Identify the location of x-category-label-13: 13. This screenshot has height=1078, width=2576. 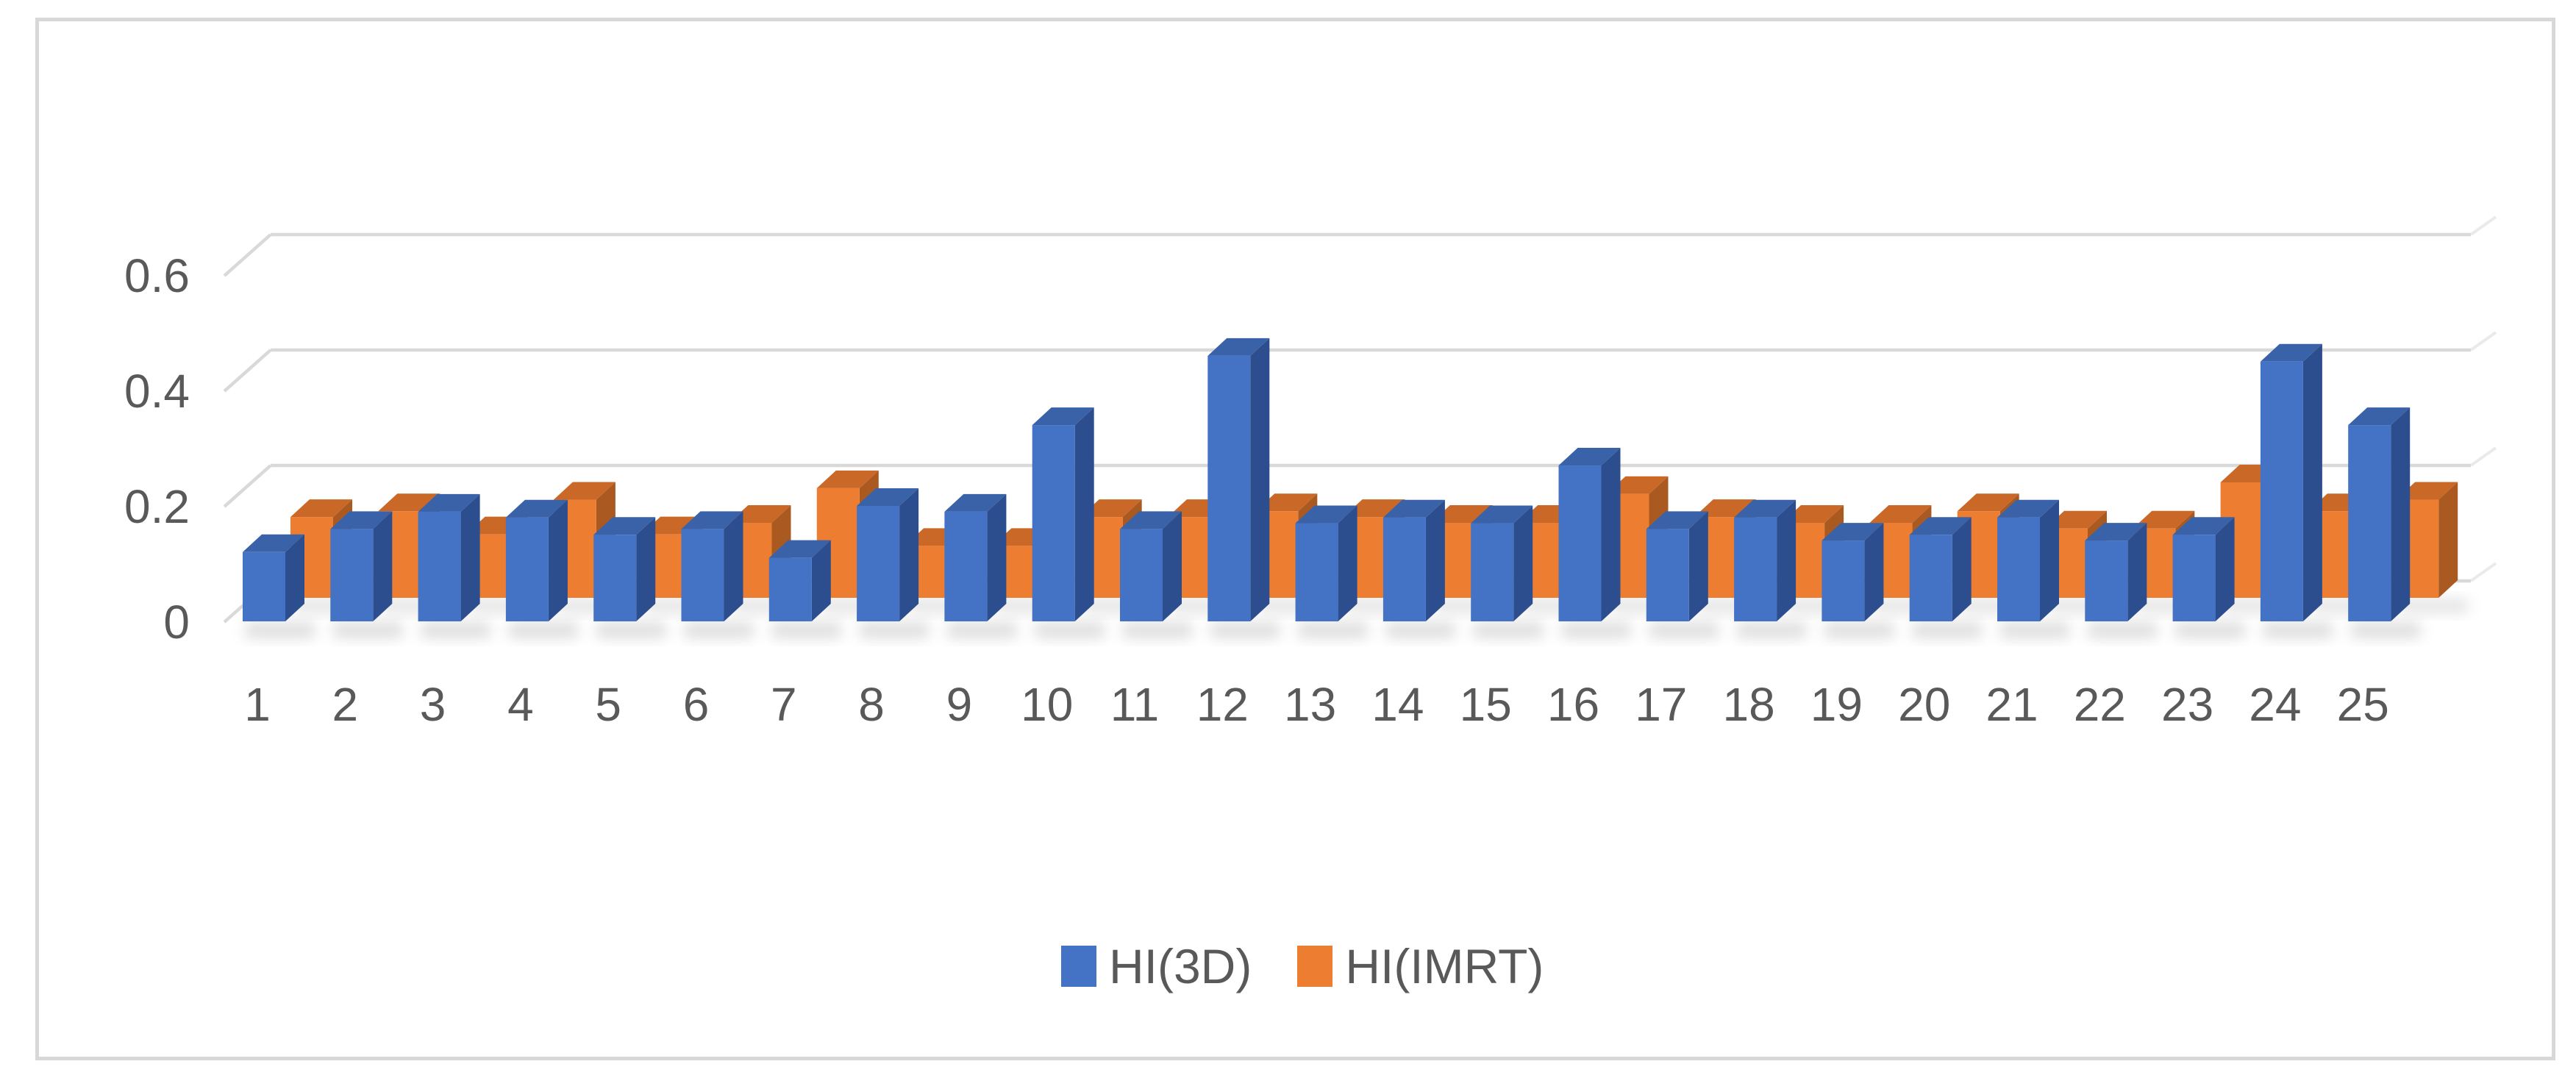
(1310, 704).